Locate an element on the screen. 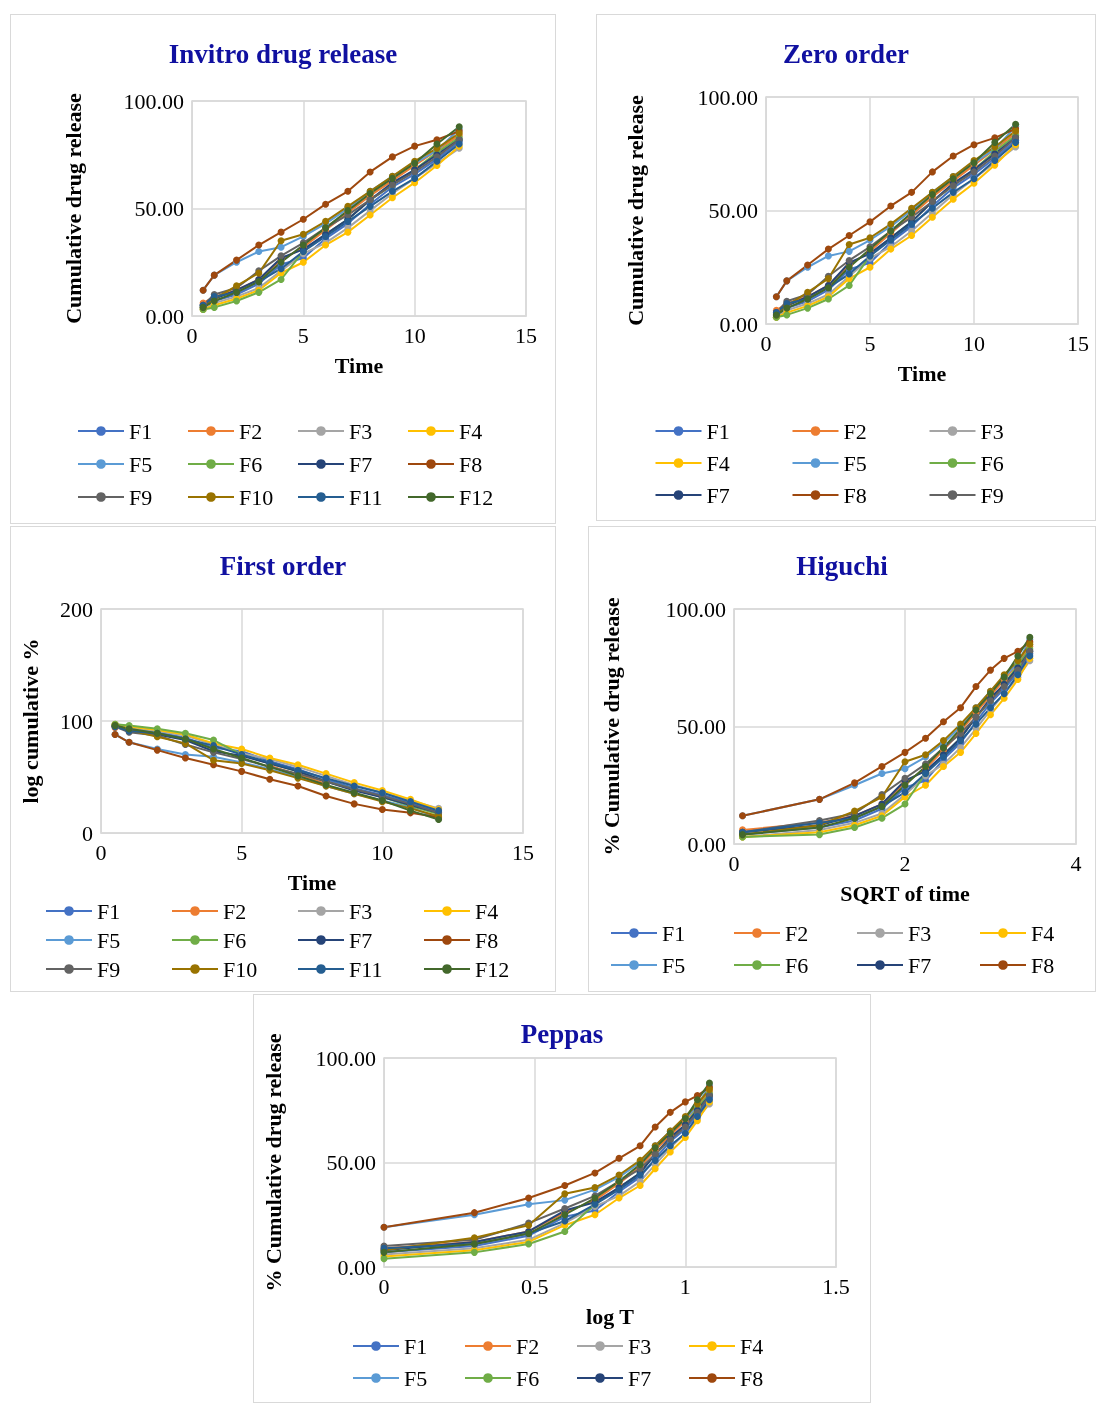 This screenshot has height=1405, width=1099. legend-label: F10 is located at coordinates (240, 969).